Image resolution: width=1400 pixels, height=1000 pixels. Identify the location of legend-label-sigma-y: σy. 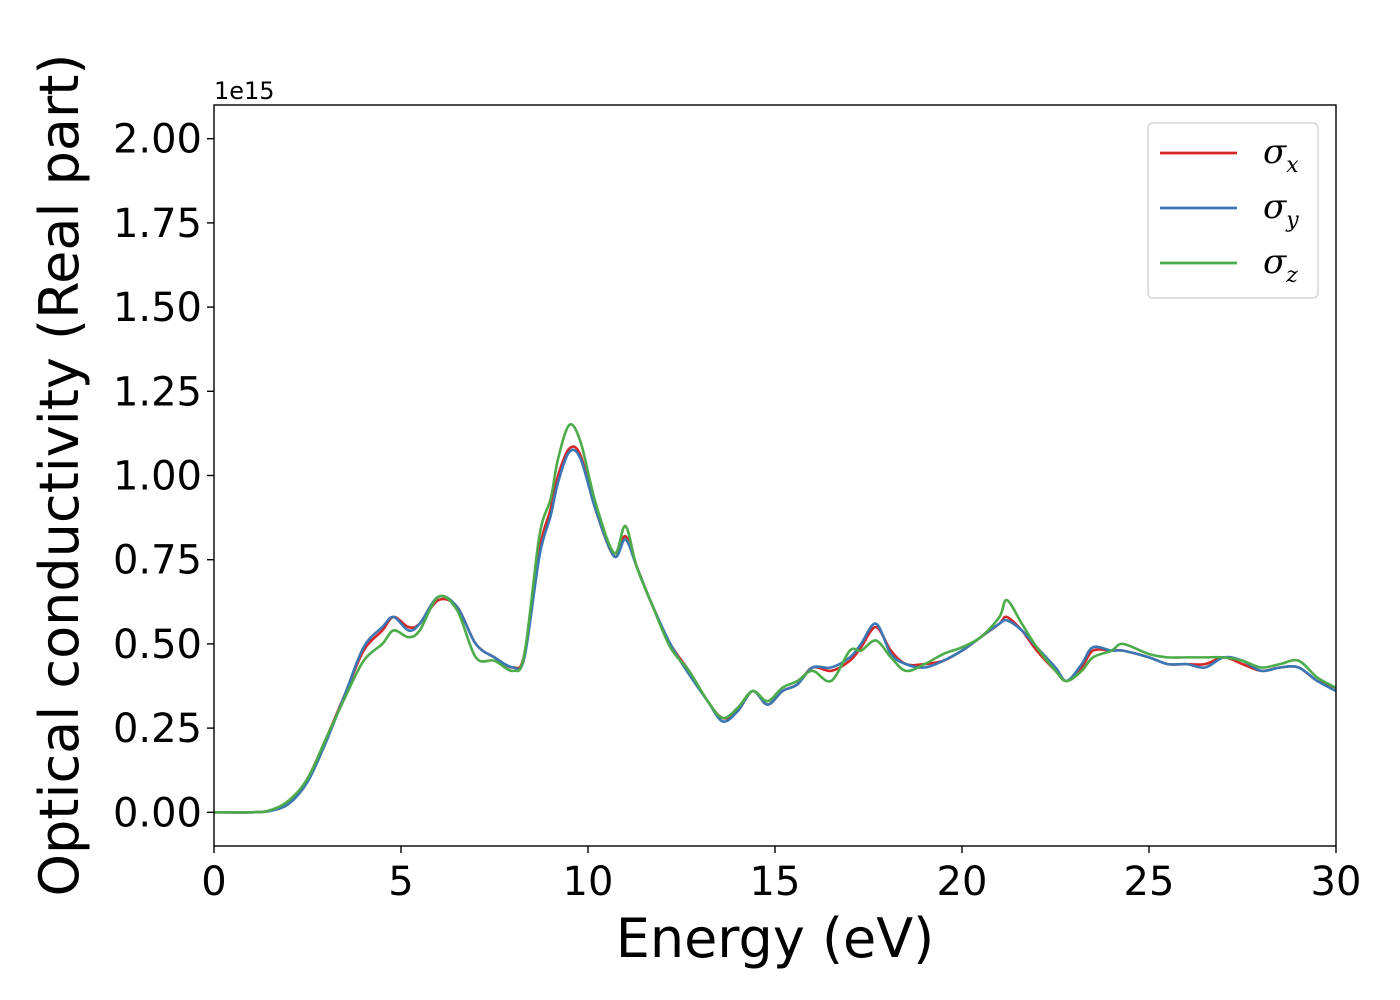
(1281, 210).